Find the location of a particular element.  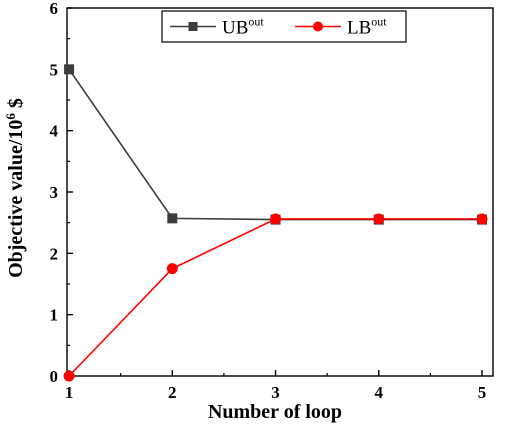

x-tick-label: 2 is located at coordinates (172, 392).